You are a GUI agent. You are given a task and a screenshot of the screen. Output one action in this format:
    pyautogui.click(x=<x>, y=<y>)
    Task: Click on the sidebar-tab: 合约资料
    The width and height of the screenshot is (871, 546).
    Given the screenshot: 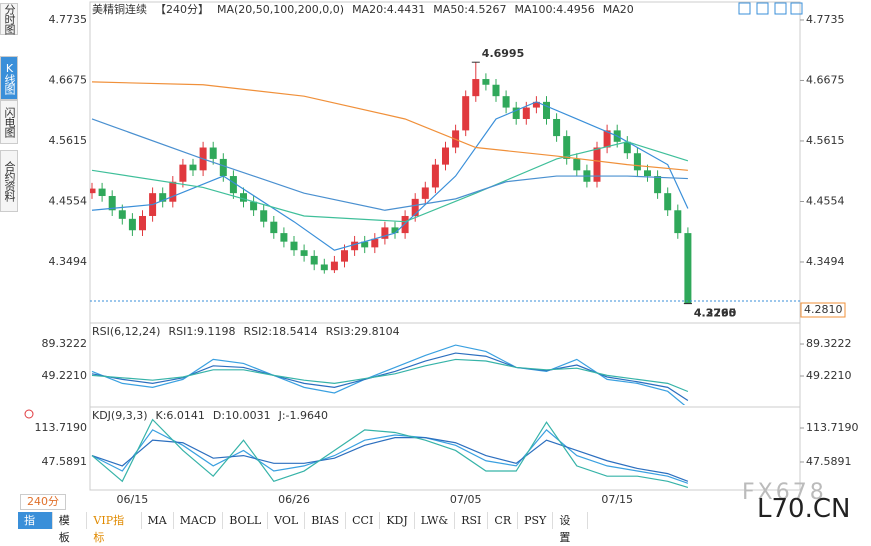 What is the action you would take?
    pyautogui.click(x=9, y=181)
    